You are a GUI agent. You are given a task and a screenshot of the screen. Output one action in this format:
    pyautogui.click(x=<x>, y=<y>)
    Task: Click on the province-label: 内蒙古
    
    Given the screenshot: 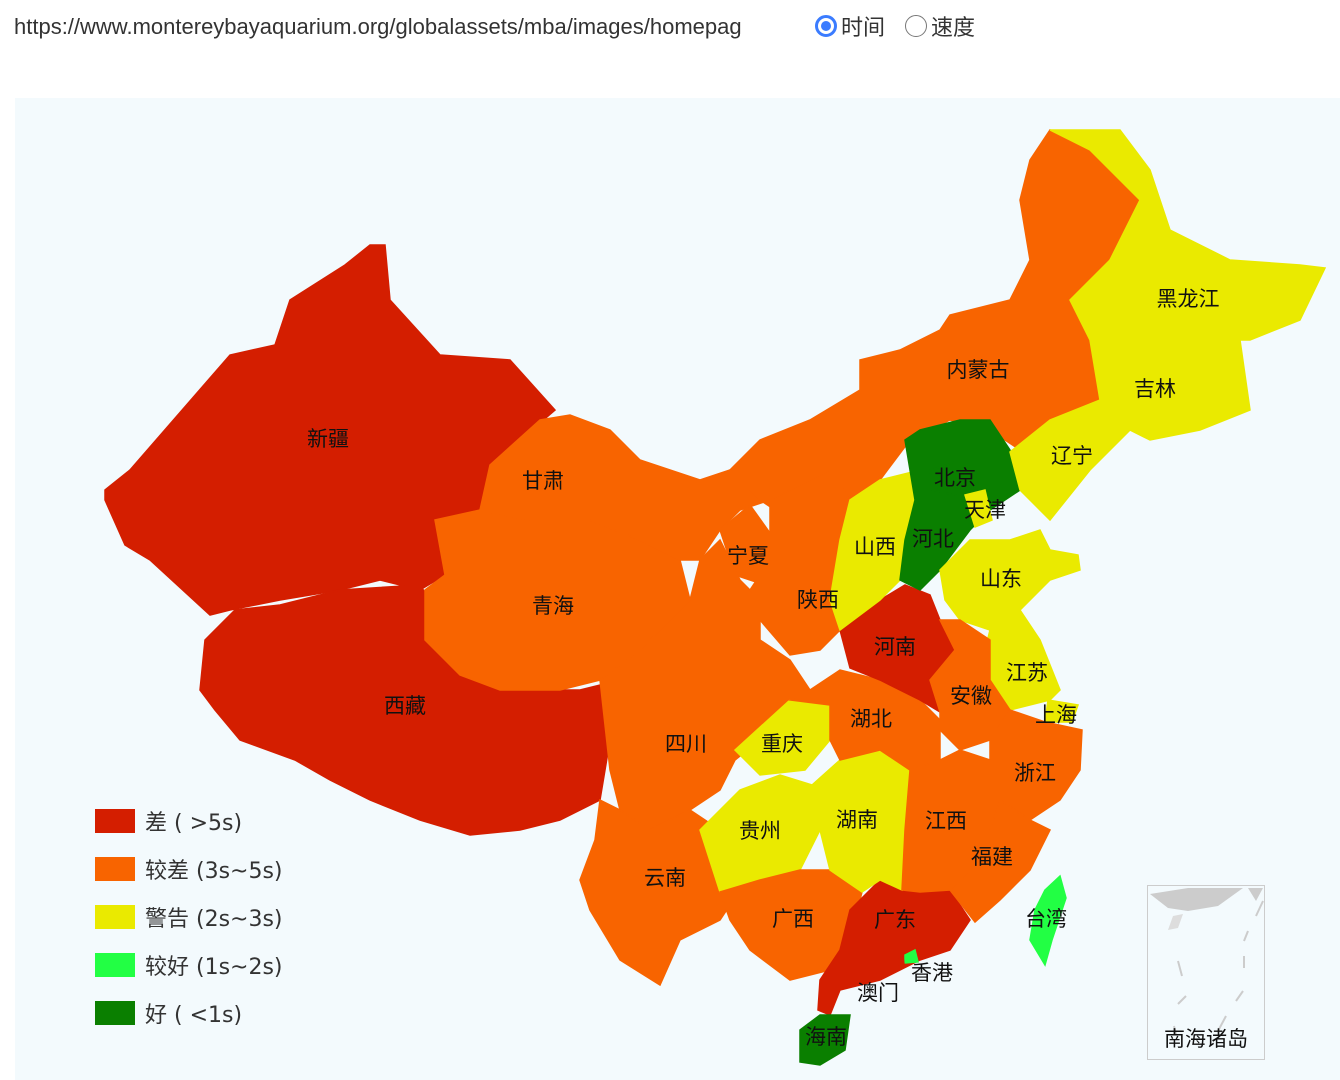 What is the action you would take?
    pyautogui.click(x=978, y=370)
    